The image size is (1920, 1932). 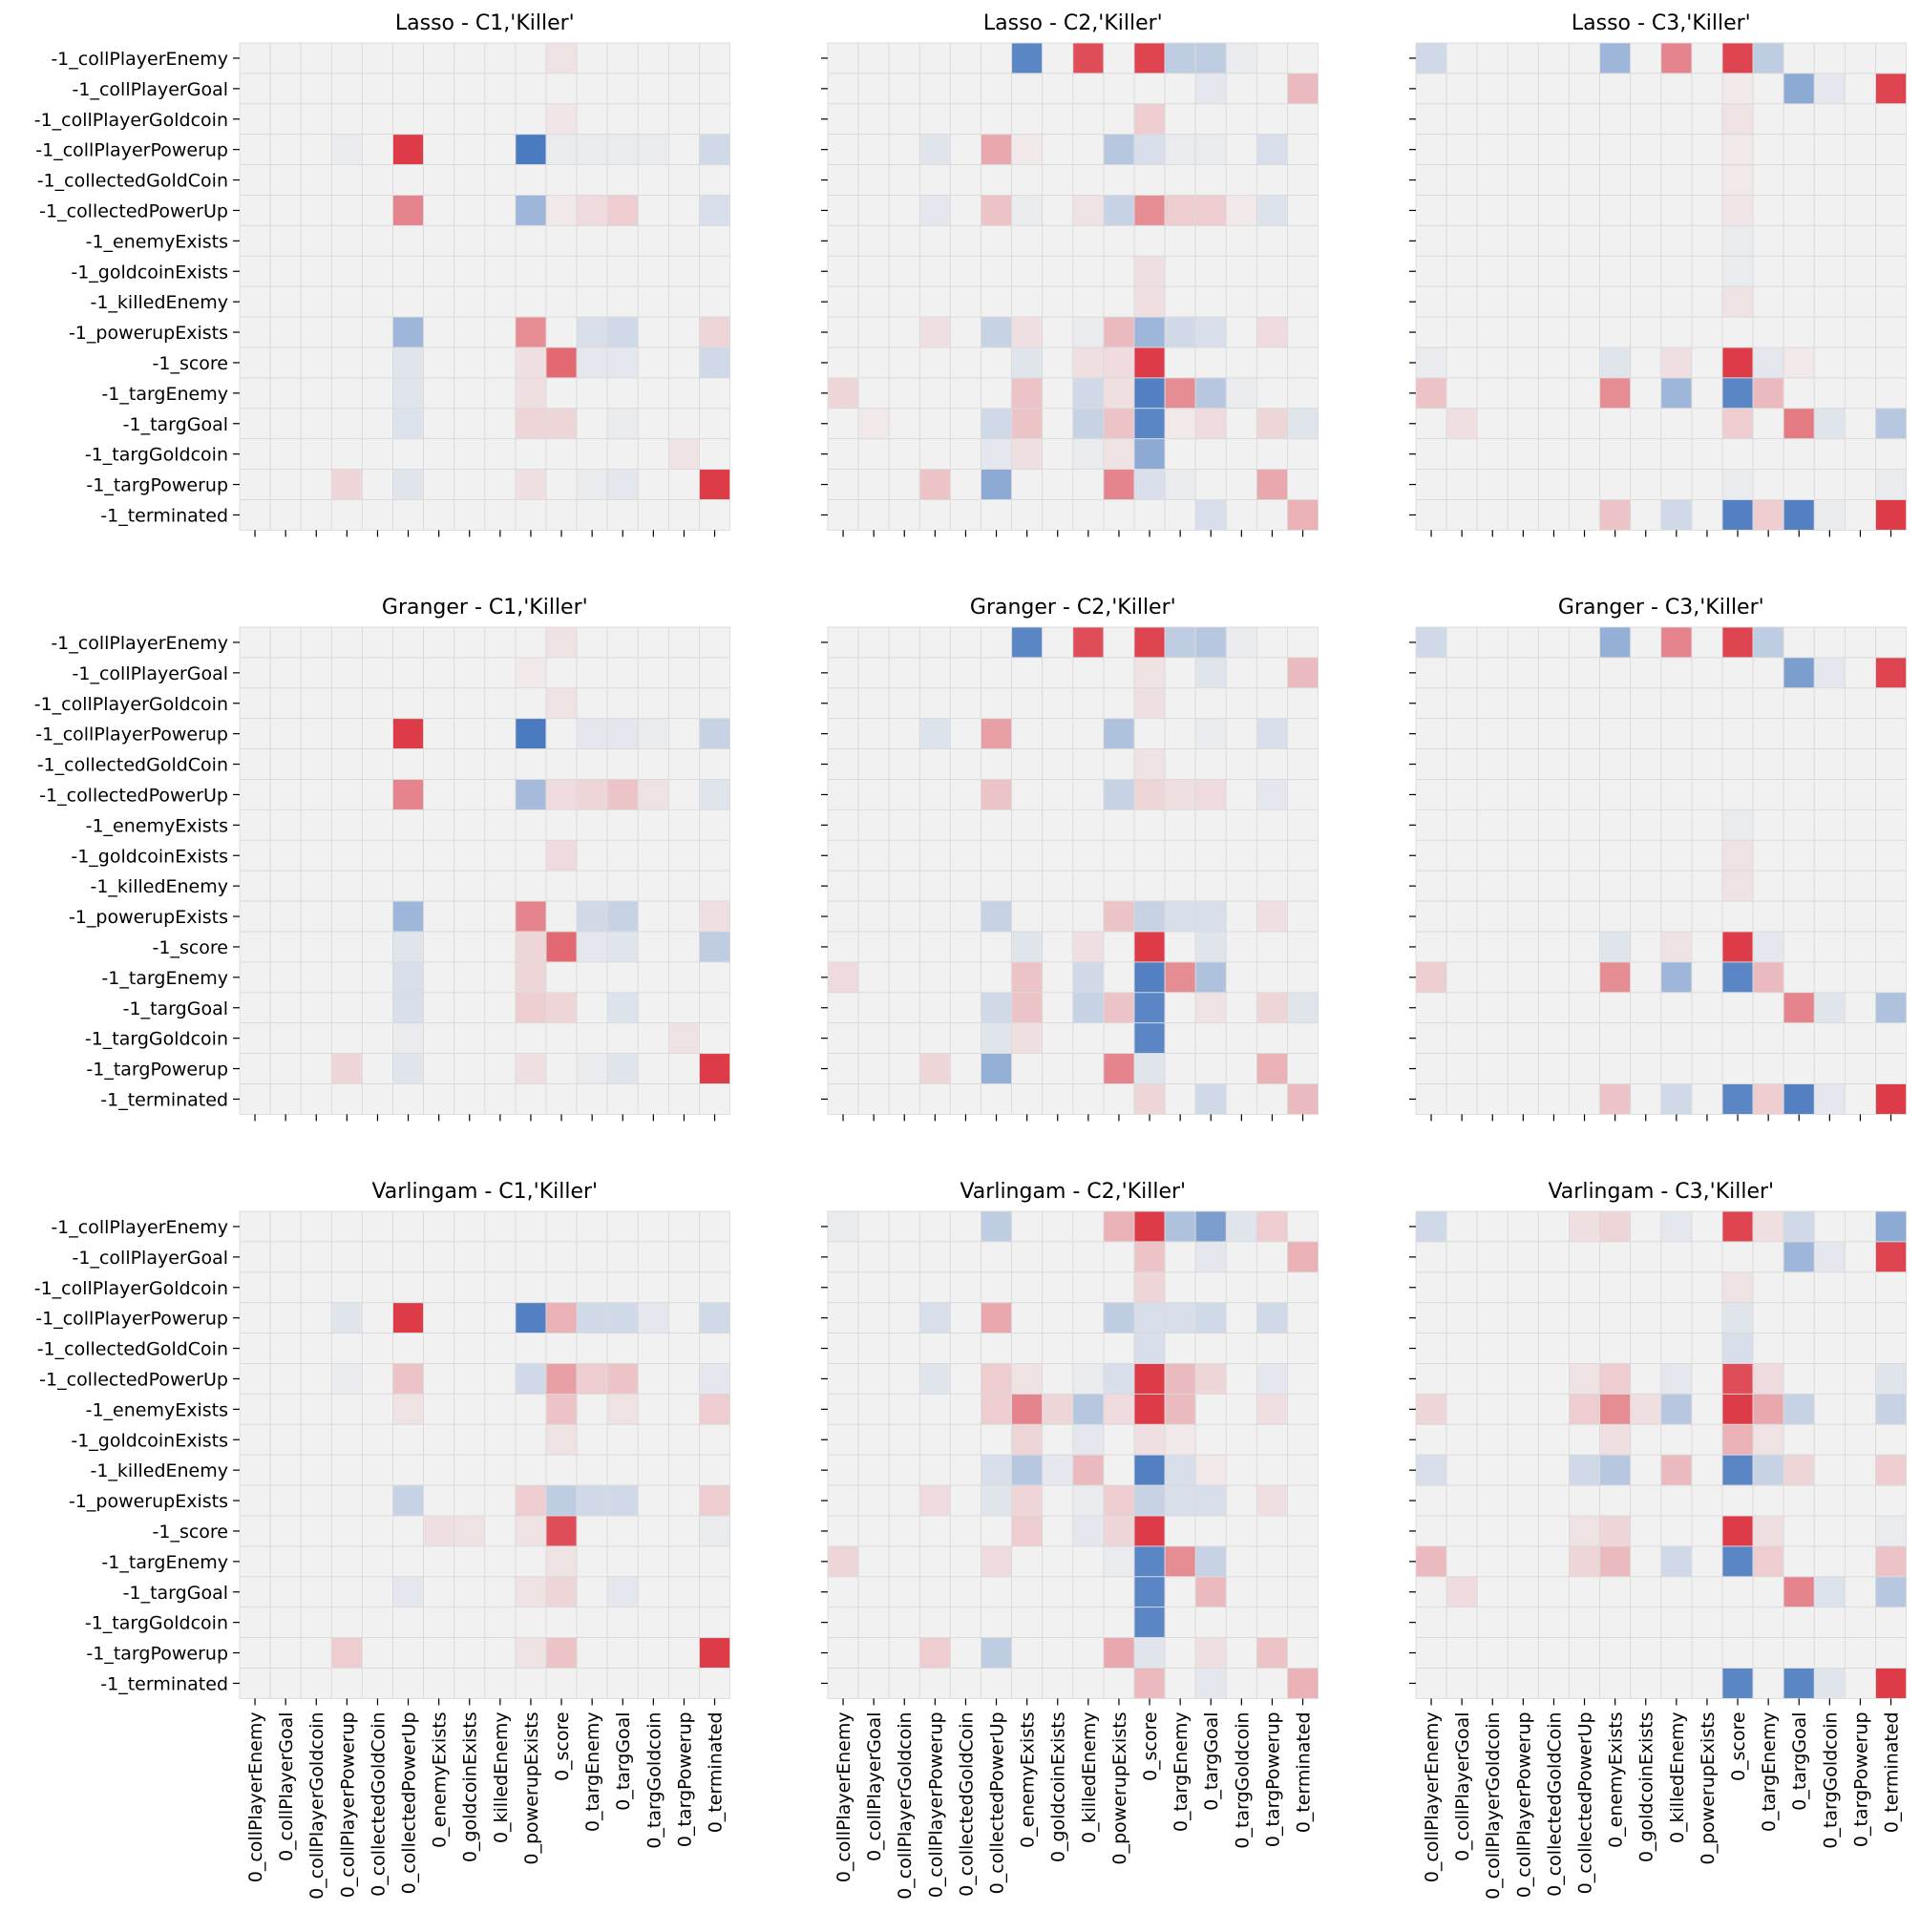 I want to click on x-tick-label: 0_collPlayerEnemy, so click(x=1432, y=1797).